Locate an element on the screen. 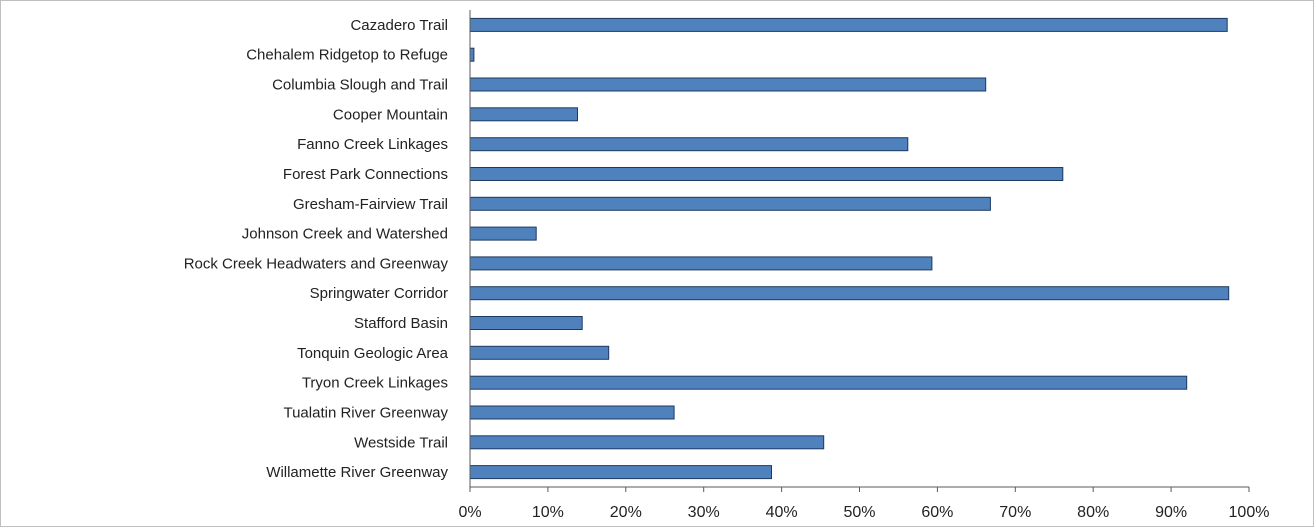  category-label-5: Forest Park Connections is located at coordinates (365, 174).